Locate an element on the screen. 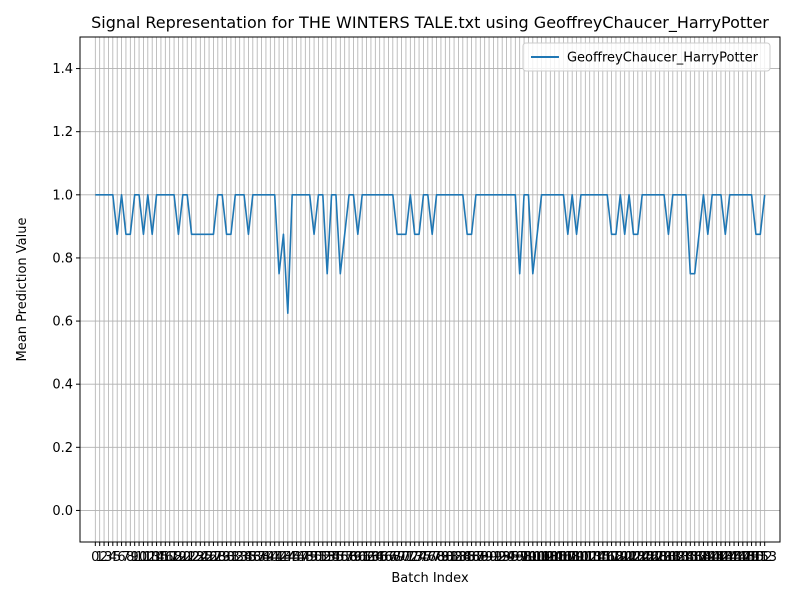  x-tick-label: 53 is located at coordinates (327, 557).